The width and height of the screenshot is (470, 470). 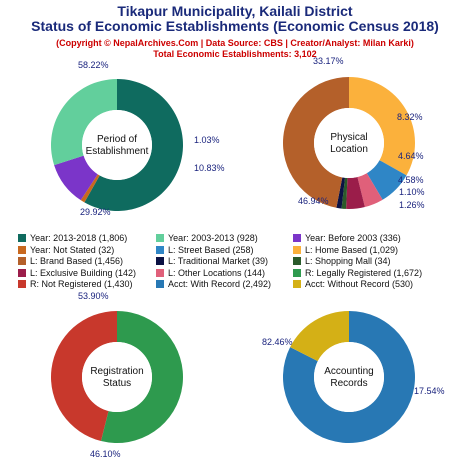 I want to click on legend-item-l-brand-based: L: Brand Based (1,456), so click(x=70, y=261).